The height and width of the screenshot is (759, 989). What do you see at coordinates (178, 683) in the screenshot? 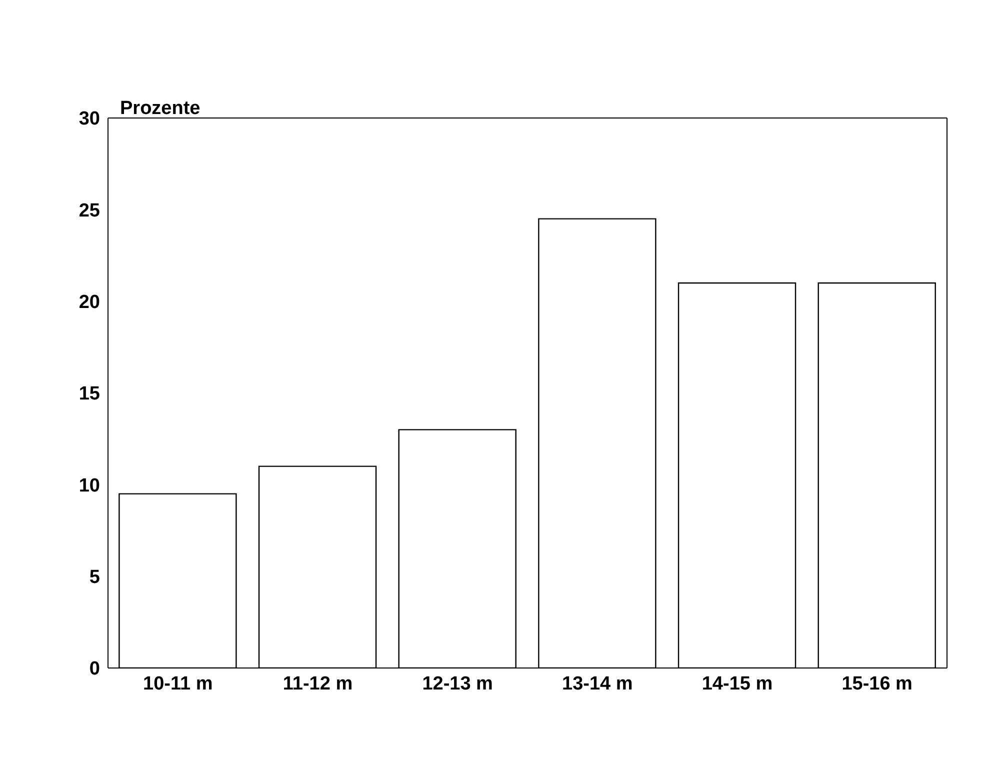
I see `x-tick-label: 10-11 m` at bounding box center [178, 683].